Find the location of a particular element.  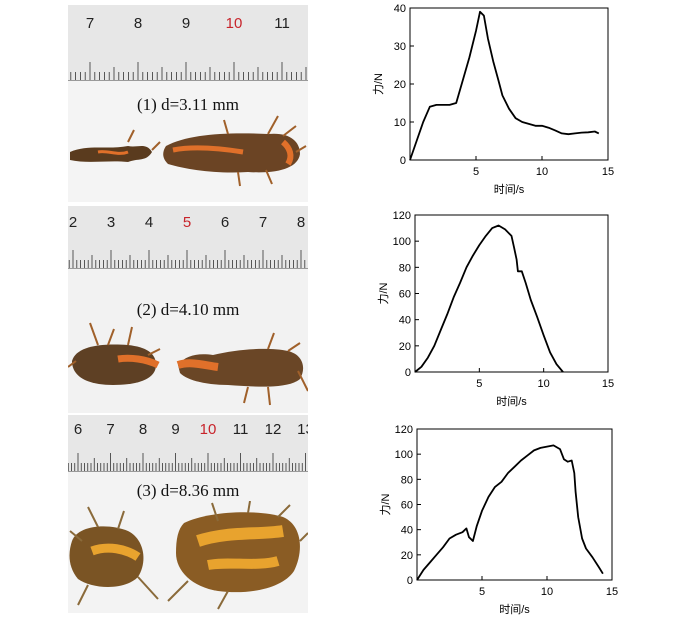

ruler-number: 12 is located at coordinates (273, 429).